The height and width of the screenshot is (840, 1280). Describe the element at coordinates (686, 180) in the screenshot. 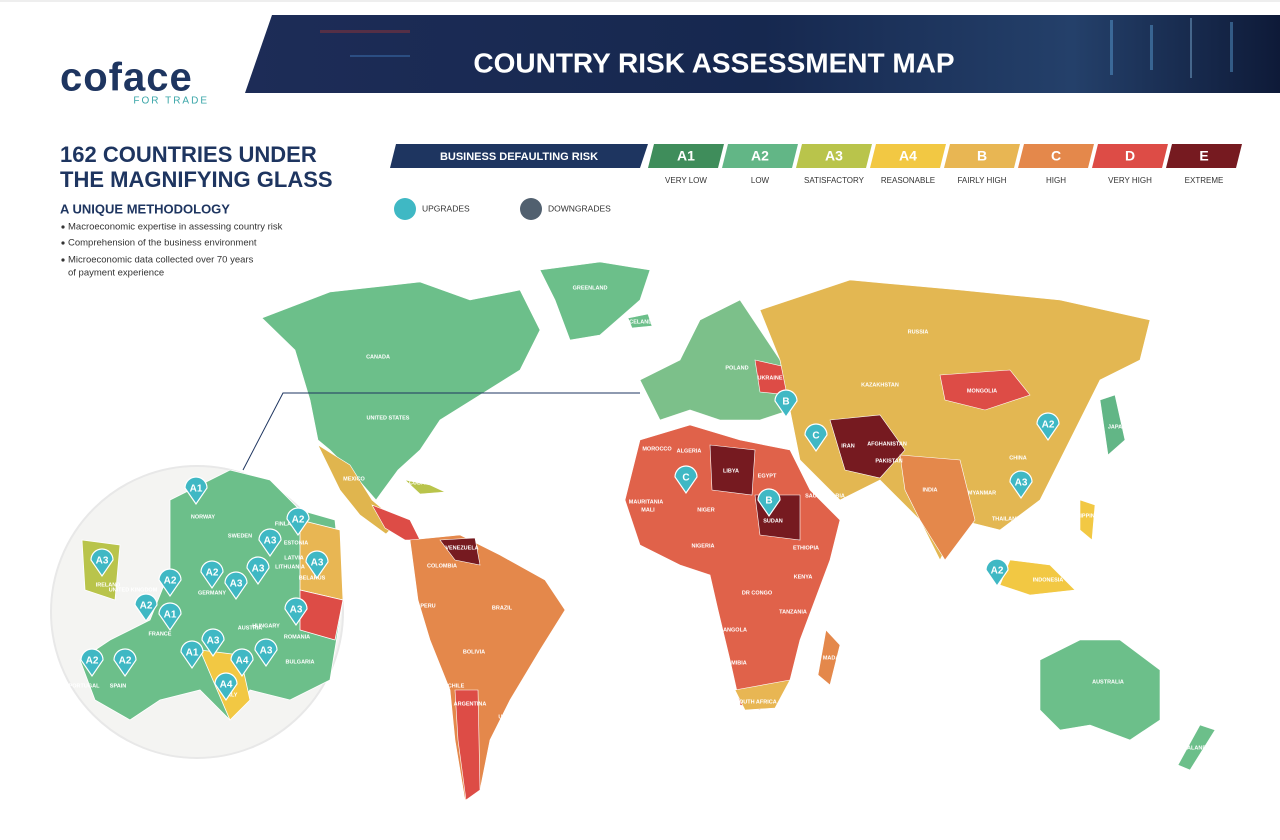

I see `risk-label: VERY LOW` at that location.